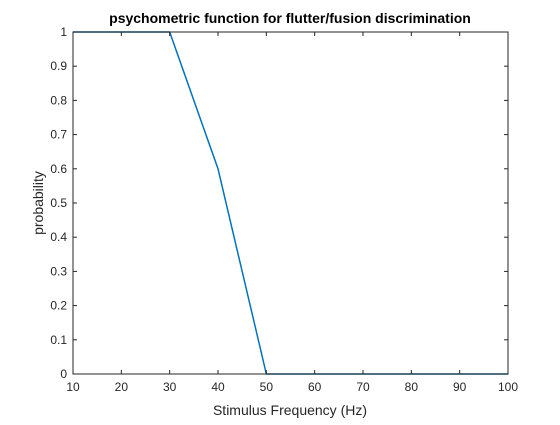 The height and width of the screenshot is (425, 560). What do you see at coordinates (170, 387) in the screenshot?
I see `x-tick-label: 30` at bounding box center [170, 387].